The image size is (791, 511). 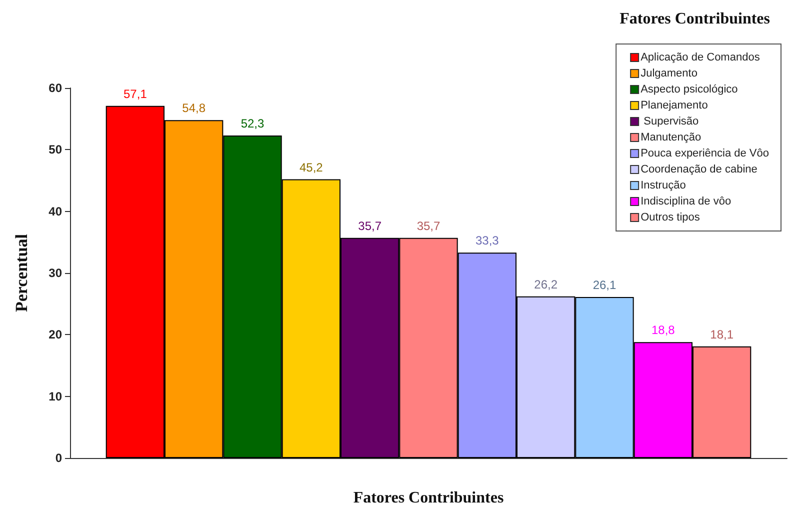 What do you see at coordinates (311, 167) in the screenshot?
I see `data-label: 45,2` at bounding box center [311, 167].